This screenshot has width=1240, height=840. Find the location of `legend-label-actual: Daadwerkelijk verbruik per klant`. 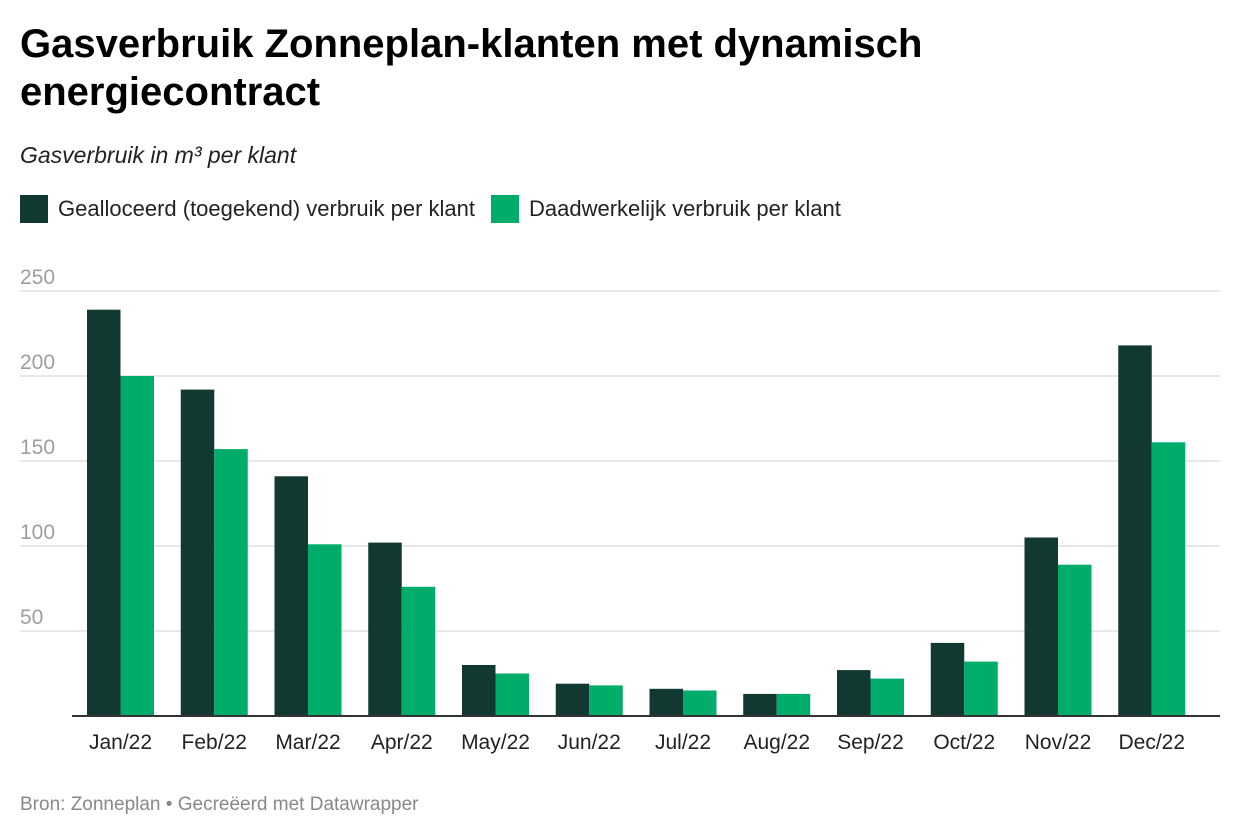

legend-label-actual: Daadwerkelijk verbruik per klant is located at coordinates (685, 208).